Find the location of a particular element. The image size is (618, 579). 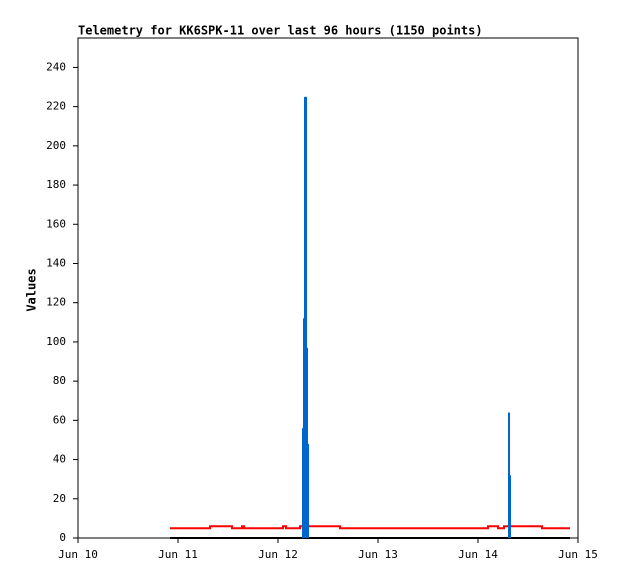

x-tick-label: Jun 11 is located at coordinates (178, 554).